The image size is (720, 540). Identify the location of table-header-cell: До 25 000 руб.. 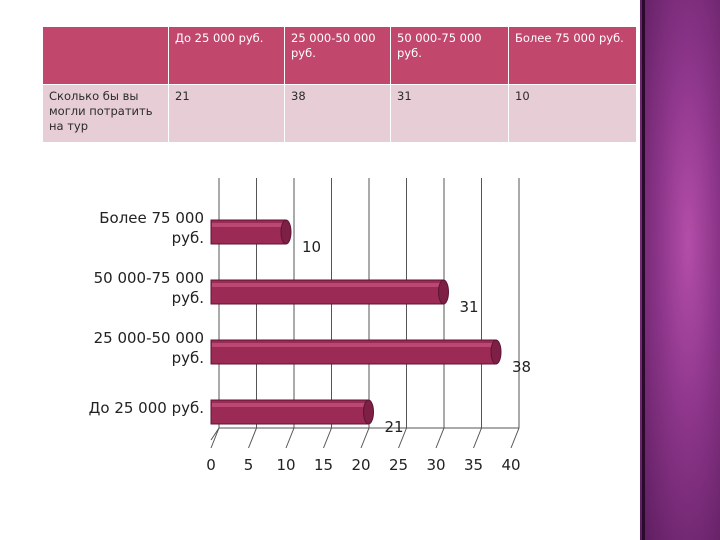
(226, 55).